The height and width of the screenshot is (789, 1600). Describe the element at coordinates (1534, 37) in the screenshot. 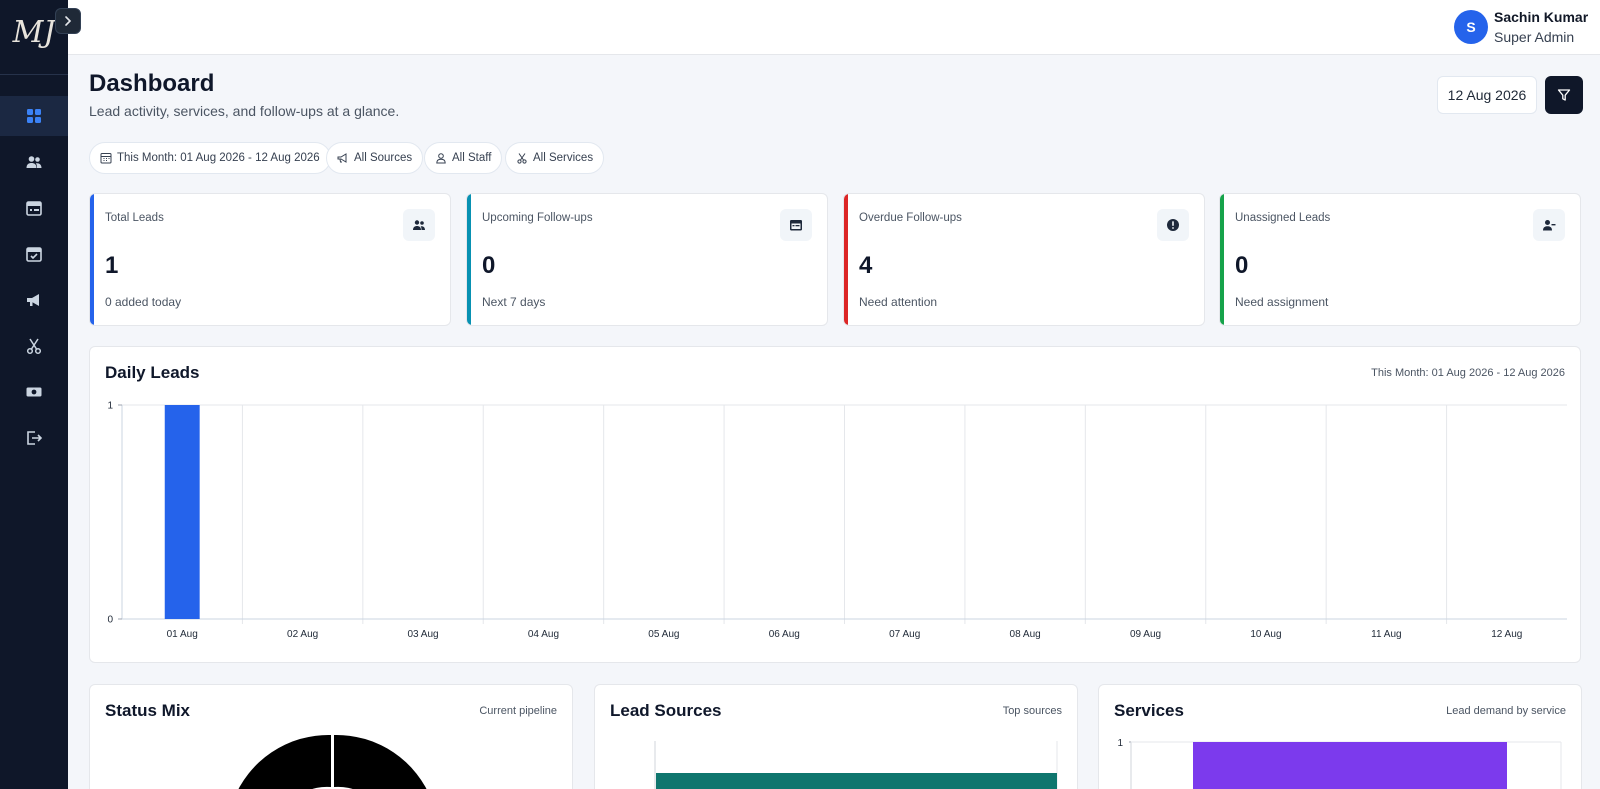

I see `user-role: Super Admin` at that location.